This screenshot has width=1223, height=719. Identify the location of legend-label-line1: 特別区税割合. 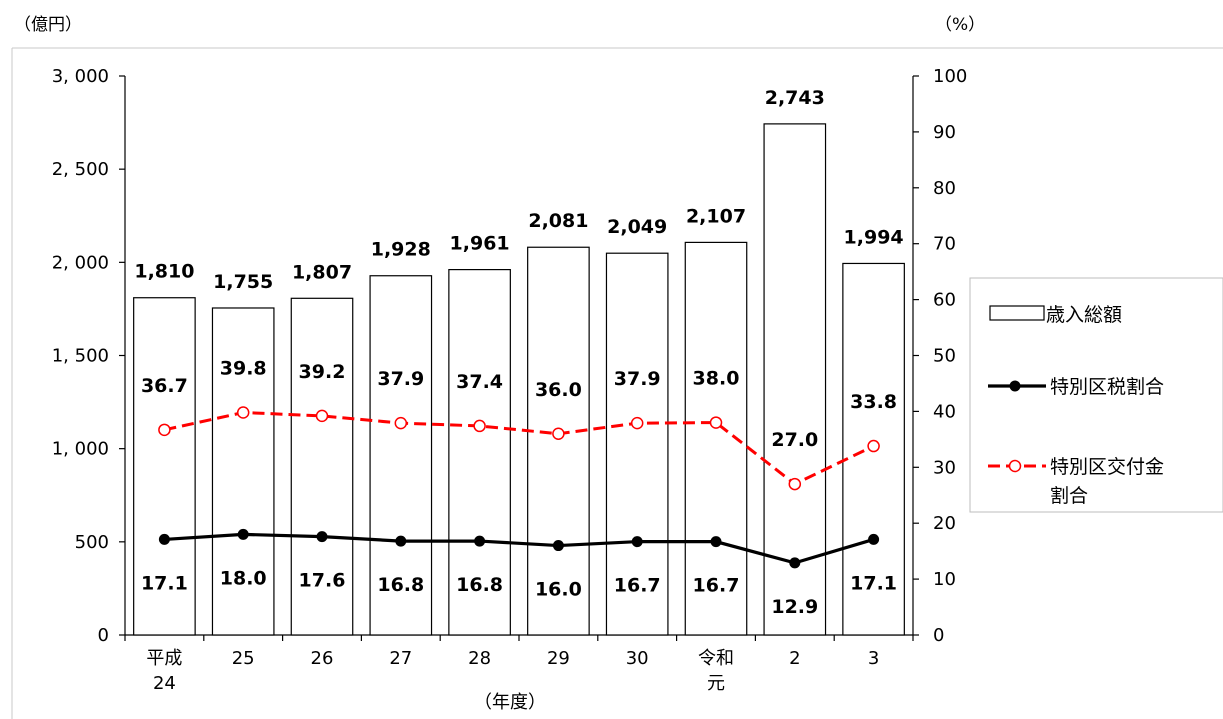
(1107, 387).